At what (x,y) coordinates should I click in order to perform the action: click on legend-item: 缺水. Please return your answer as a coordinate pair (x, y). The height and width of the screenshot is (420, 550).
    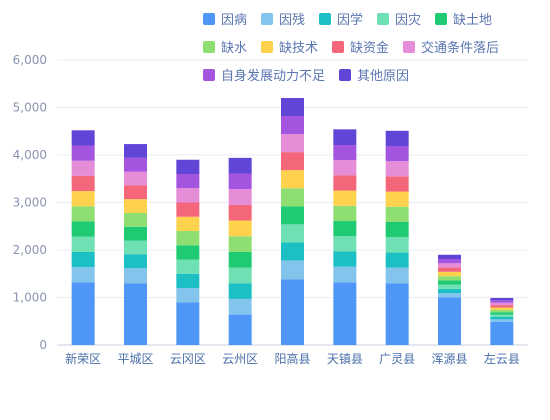
    Looking at the image, I should click on (225, 48).